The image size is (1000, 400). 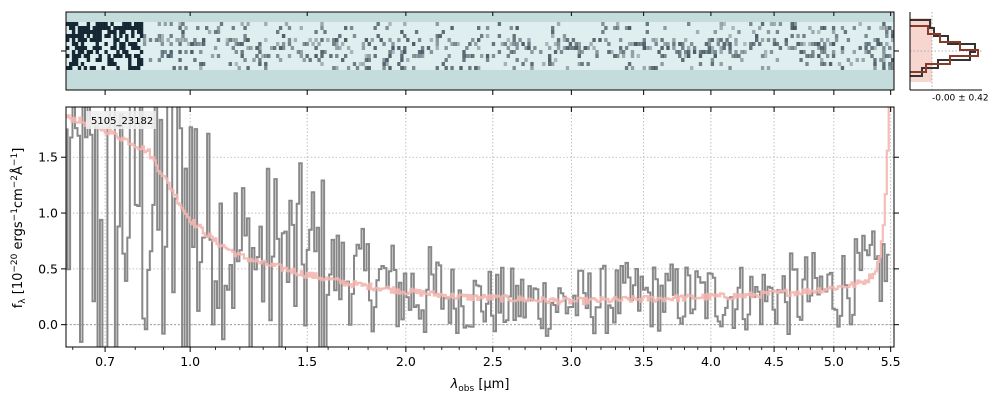 What do you see at coordinates (406, 361) in the screenshot?
I see `x-tick-label: 2.0` at bounding box center [406, 361].